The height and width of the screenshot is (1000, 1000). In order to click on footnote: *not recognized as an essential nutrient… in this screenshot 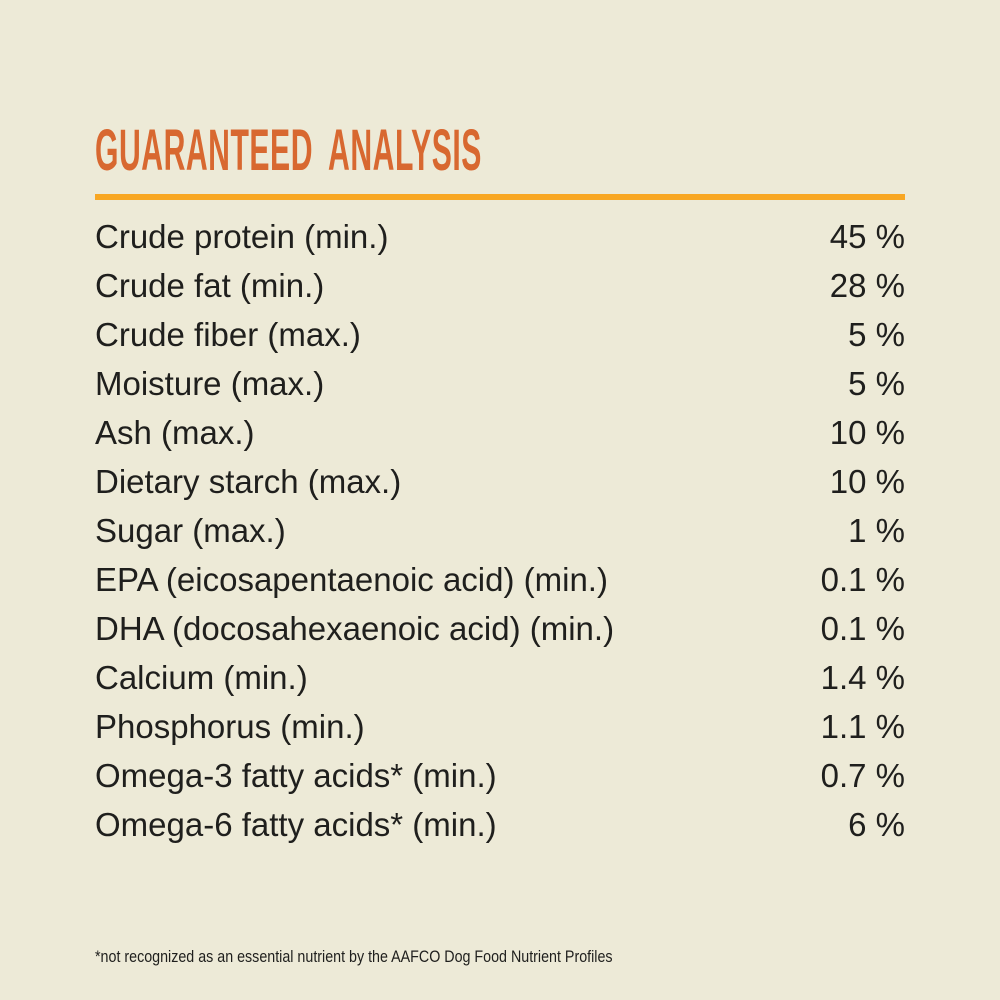, I will do `click(354, 956)`.